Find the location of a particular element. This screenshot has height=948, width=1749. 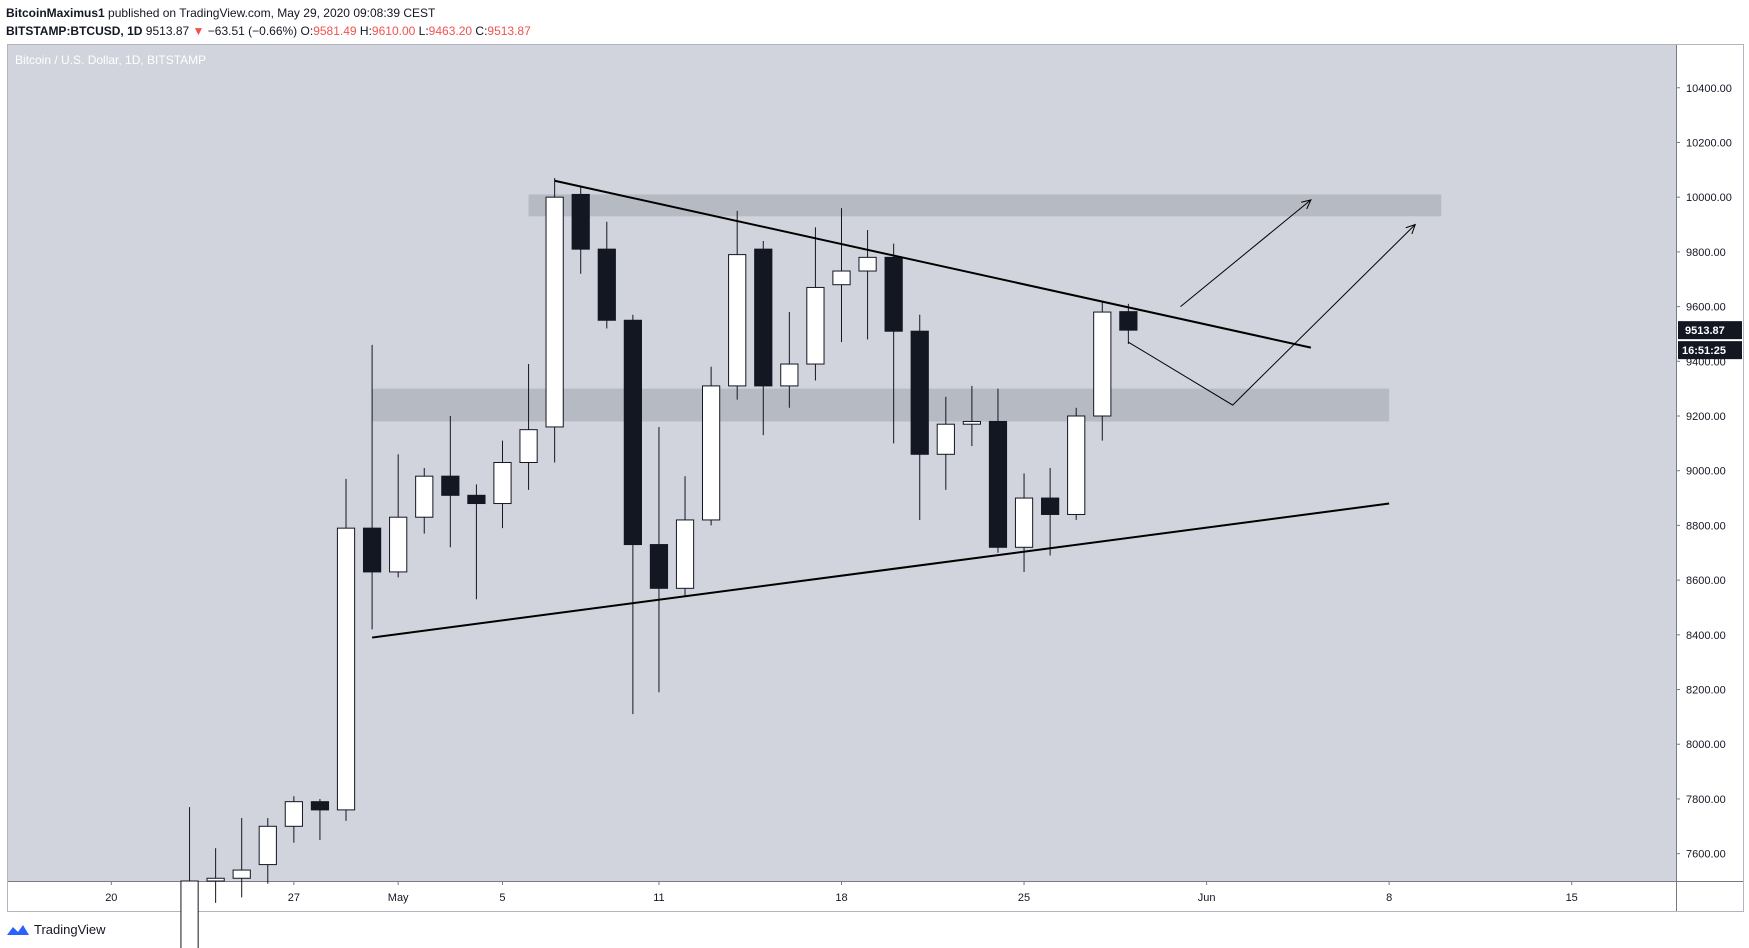

symbol-label: BITSTAMP:BTCUSD, 1D is located at coordinates (74, 31).